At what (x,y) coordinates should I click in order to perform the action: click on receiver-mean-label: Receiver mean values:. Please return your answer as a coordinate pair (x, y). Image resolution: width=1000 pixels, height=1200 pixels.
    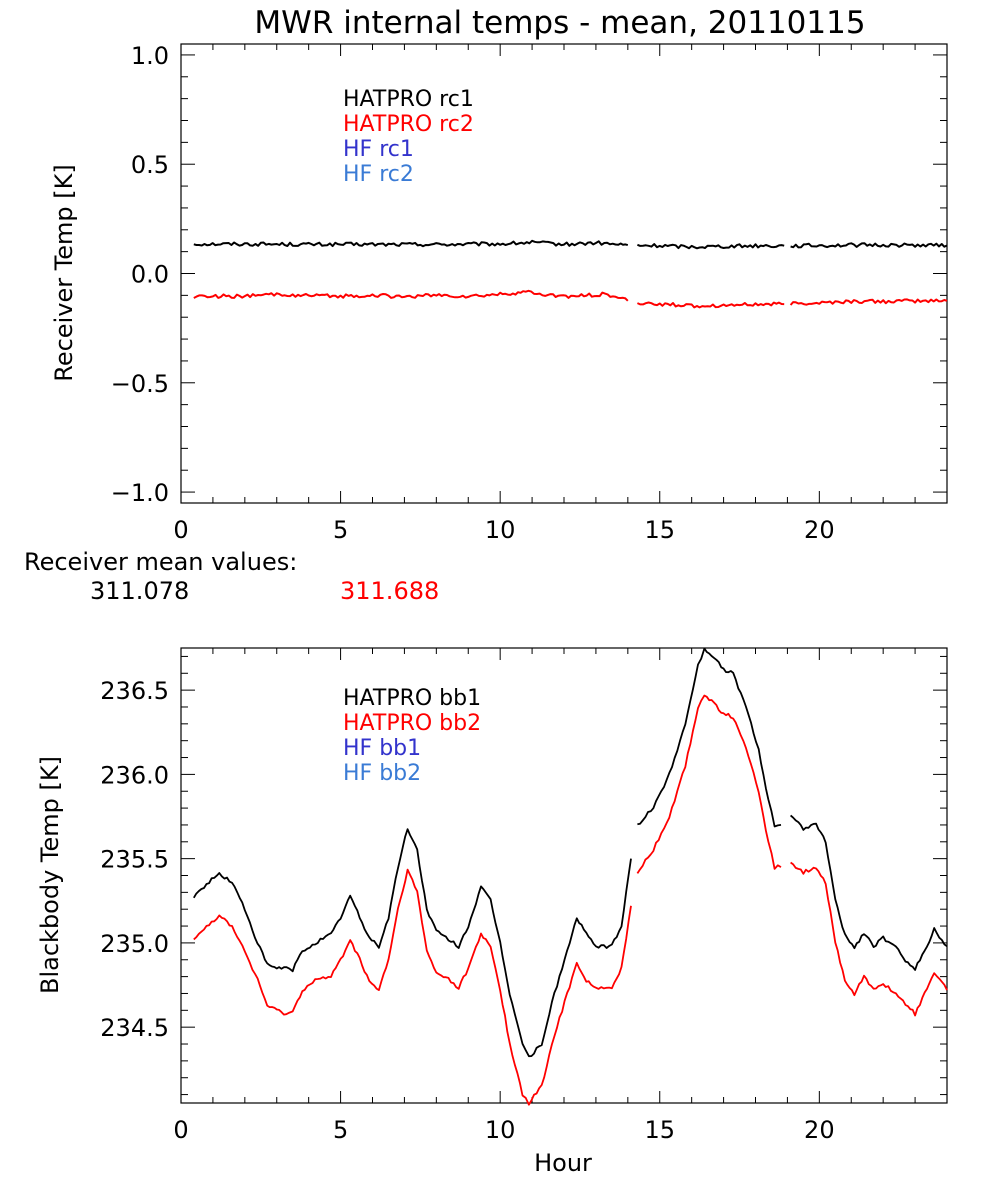
    Looking at the image, I should click on (160, 562).